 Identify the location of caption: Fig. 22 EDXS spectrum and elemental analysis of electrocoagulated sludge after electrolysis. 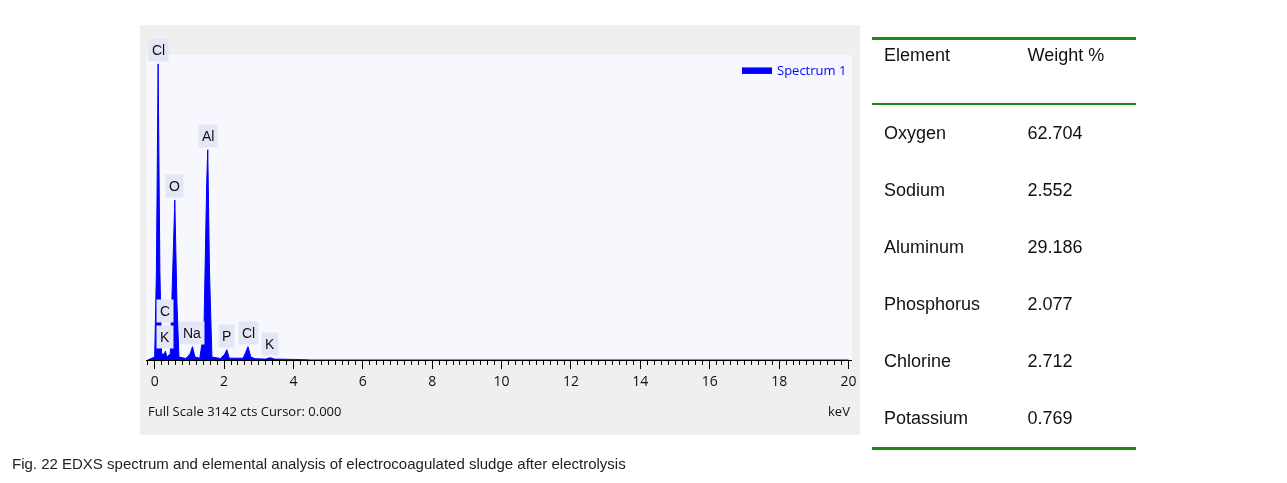
(319, 463).